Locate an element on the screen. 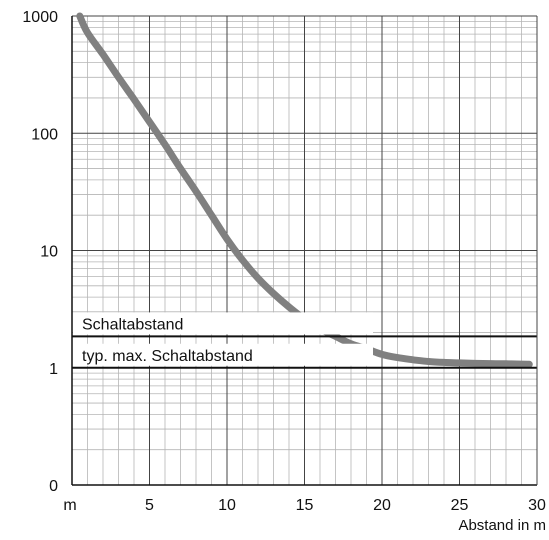  reference-line-label: typ. max. Schaltabstand is located at coordinates (167, 356).